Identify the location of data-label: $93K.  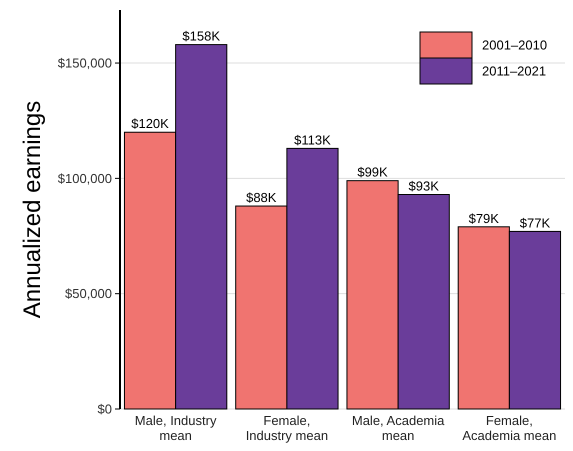
(424, 186).